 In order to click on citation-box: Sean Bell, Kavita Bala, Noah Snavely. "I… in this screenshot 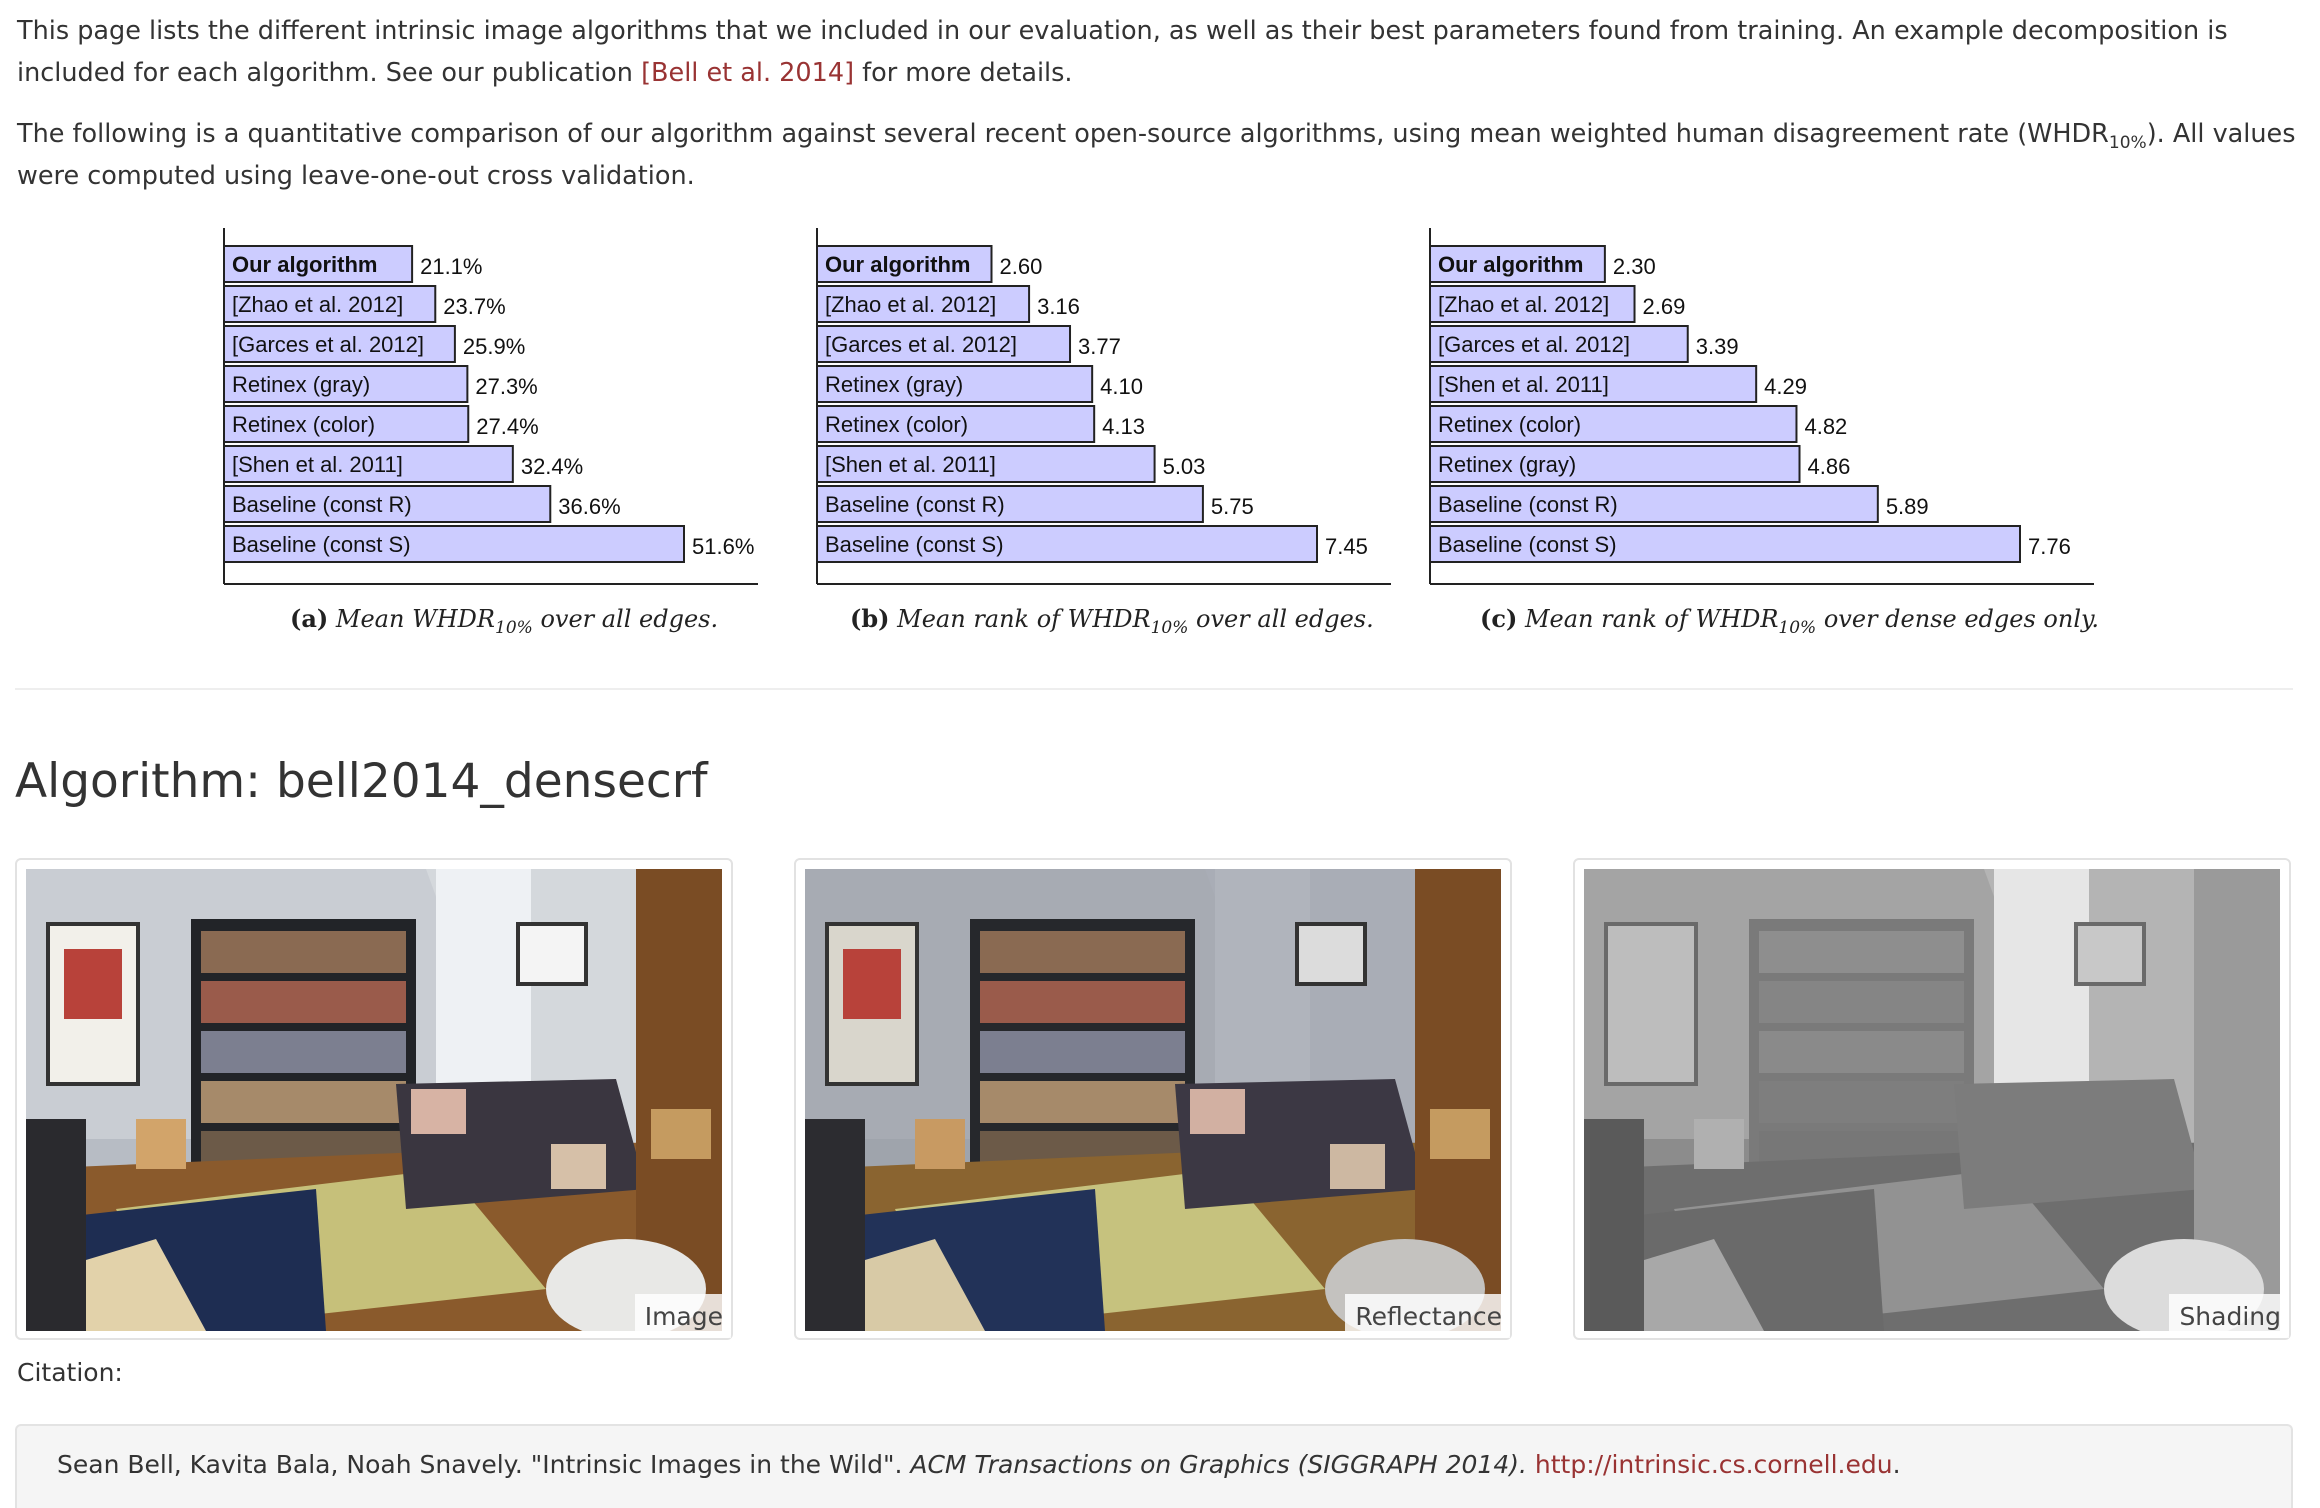, I will do `click(1154, 1466)`.